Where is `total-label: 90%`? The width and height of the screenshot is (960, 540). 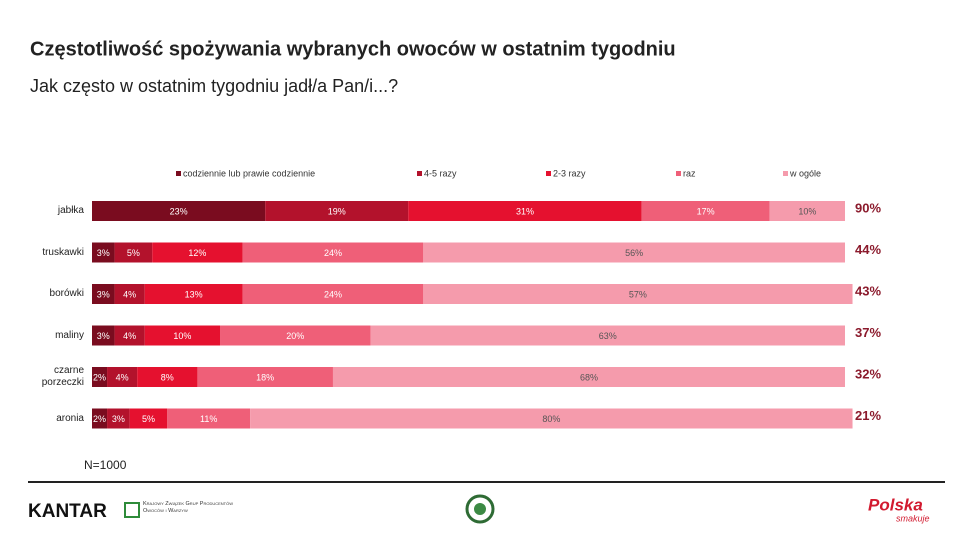 total-label: 90% is located at coordinates (868, 207).